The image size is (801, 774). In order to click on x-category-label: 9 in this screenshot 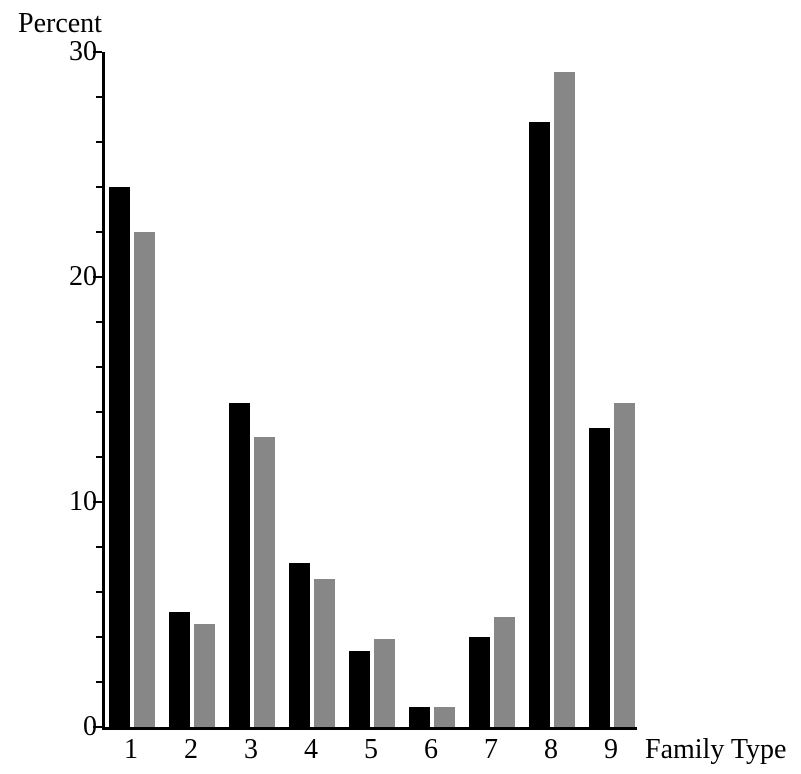, I will do `click(611, 749)`.